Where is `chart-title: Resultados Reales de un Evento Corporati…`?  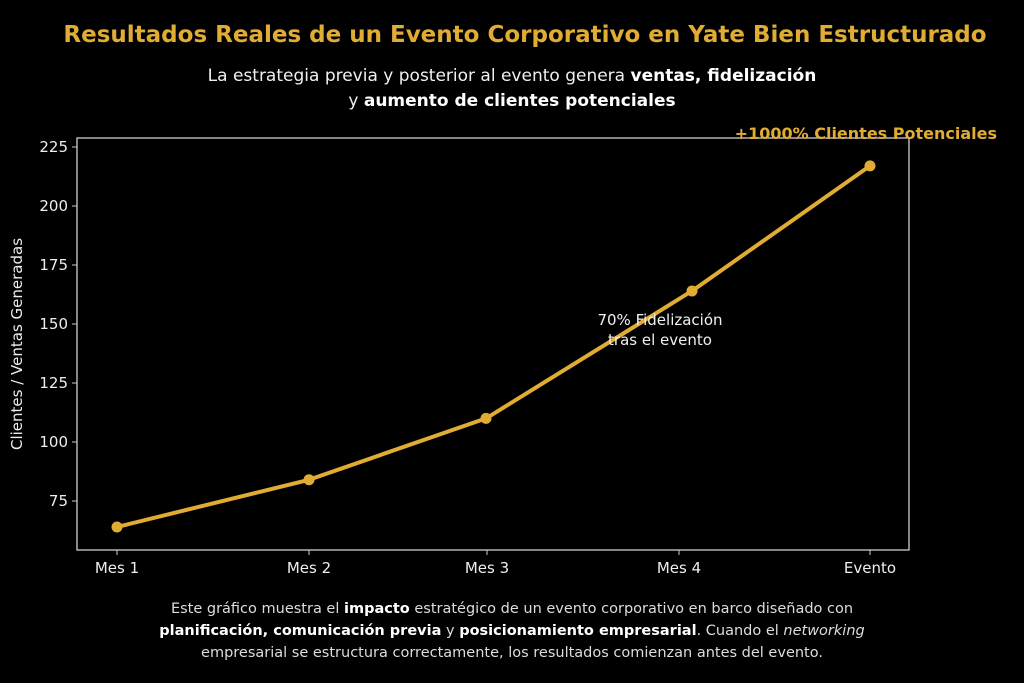 chart-title: Resultados Reales de un Evento Corporati… is located at coordinates (525, 35).